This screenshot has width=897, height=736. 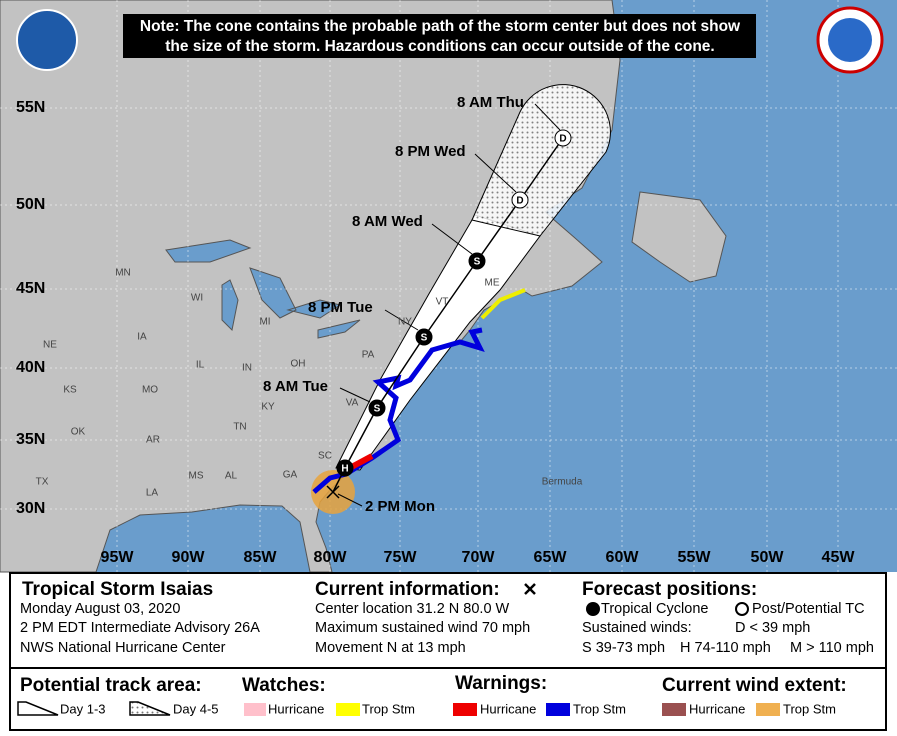 What do you see at coordinates (100, 609) in the screenshot?
I see `date: Monday August 03, 2020` at bounding box center [100, 609].